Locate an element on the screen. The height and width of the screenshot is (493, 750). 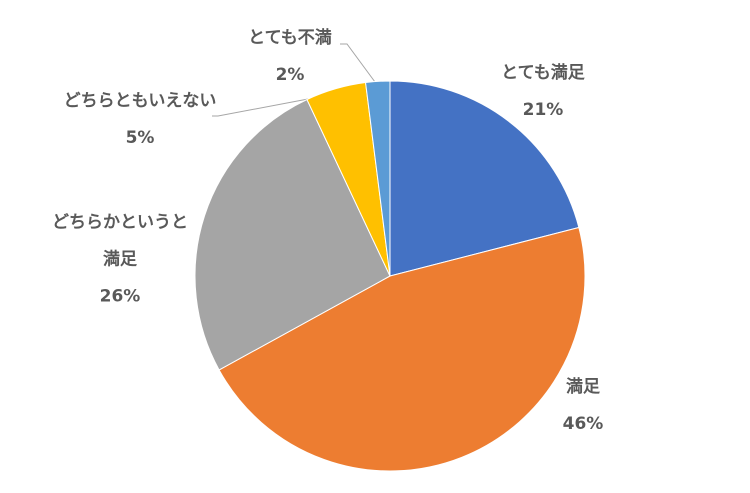
value-label: 5% is located at coordinates (140, 138).